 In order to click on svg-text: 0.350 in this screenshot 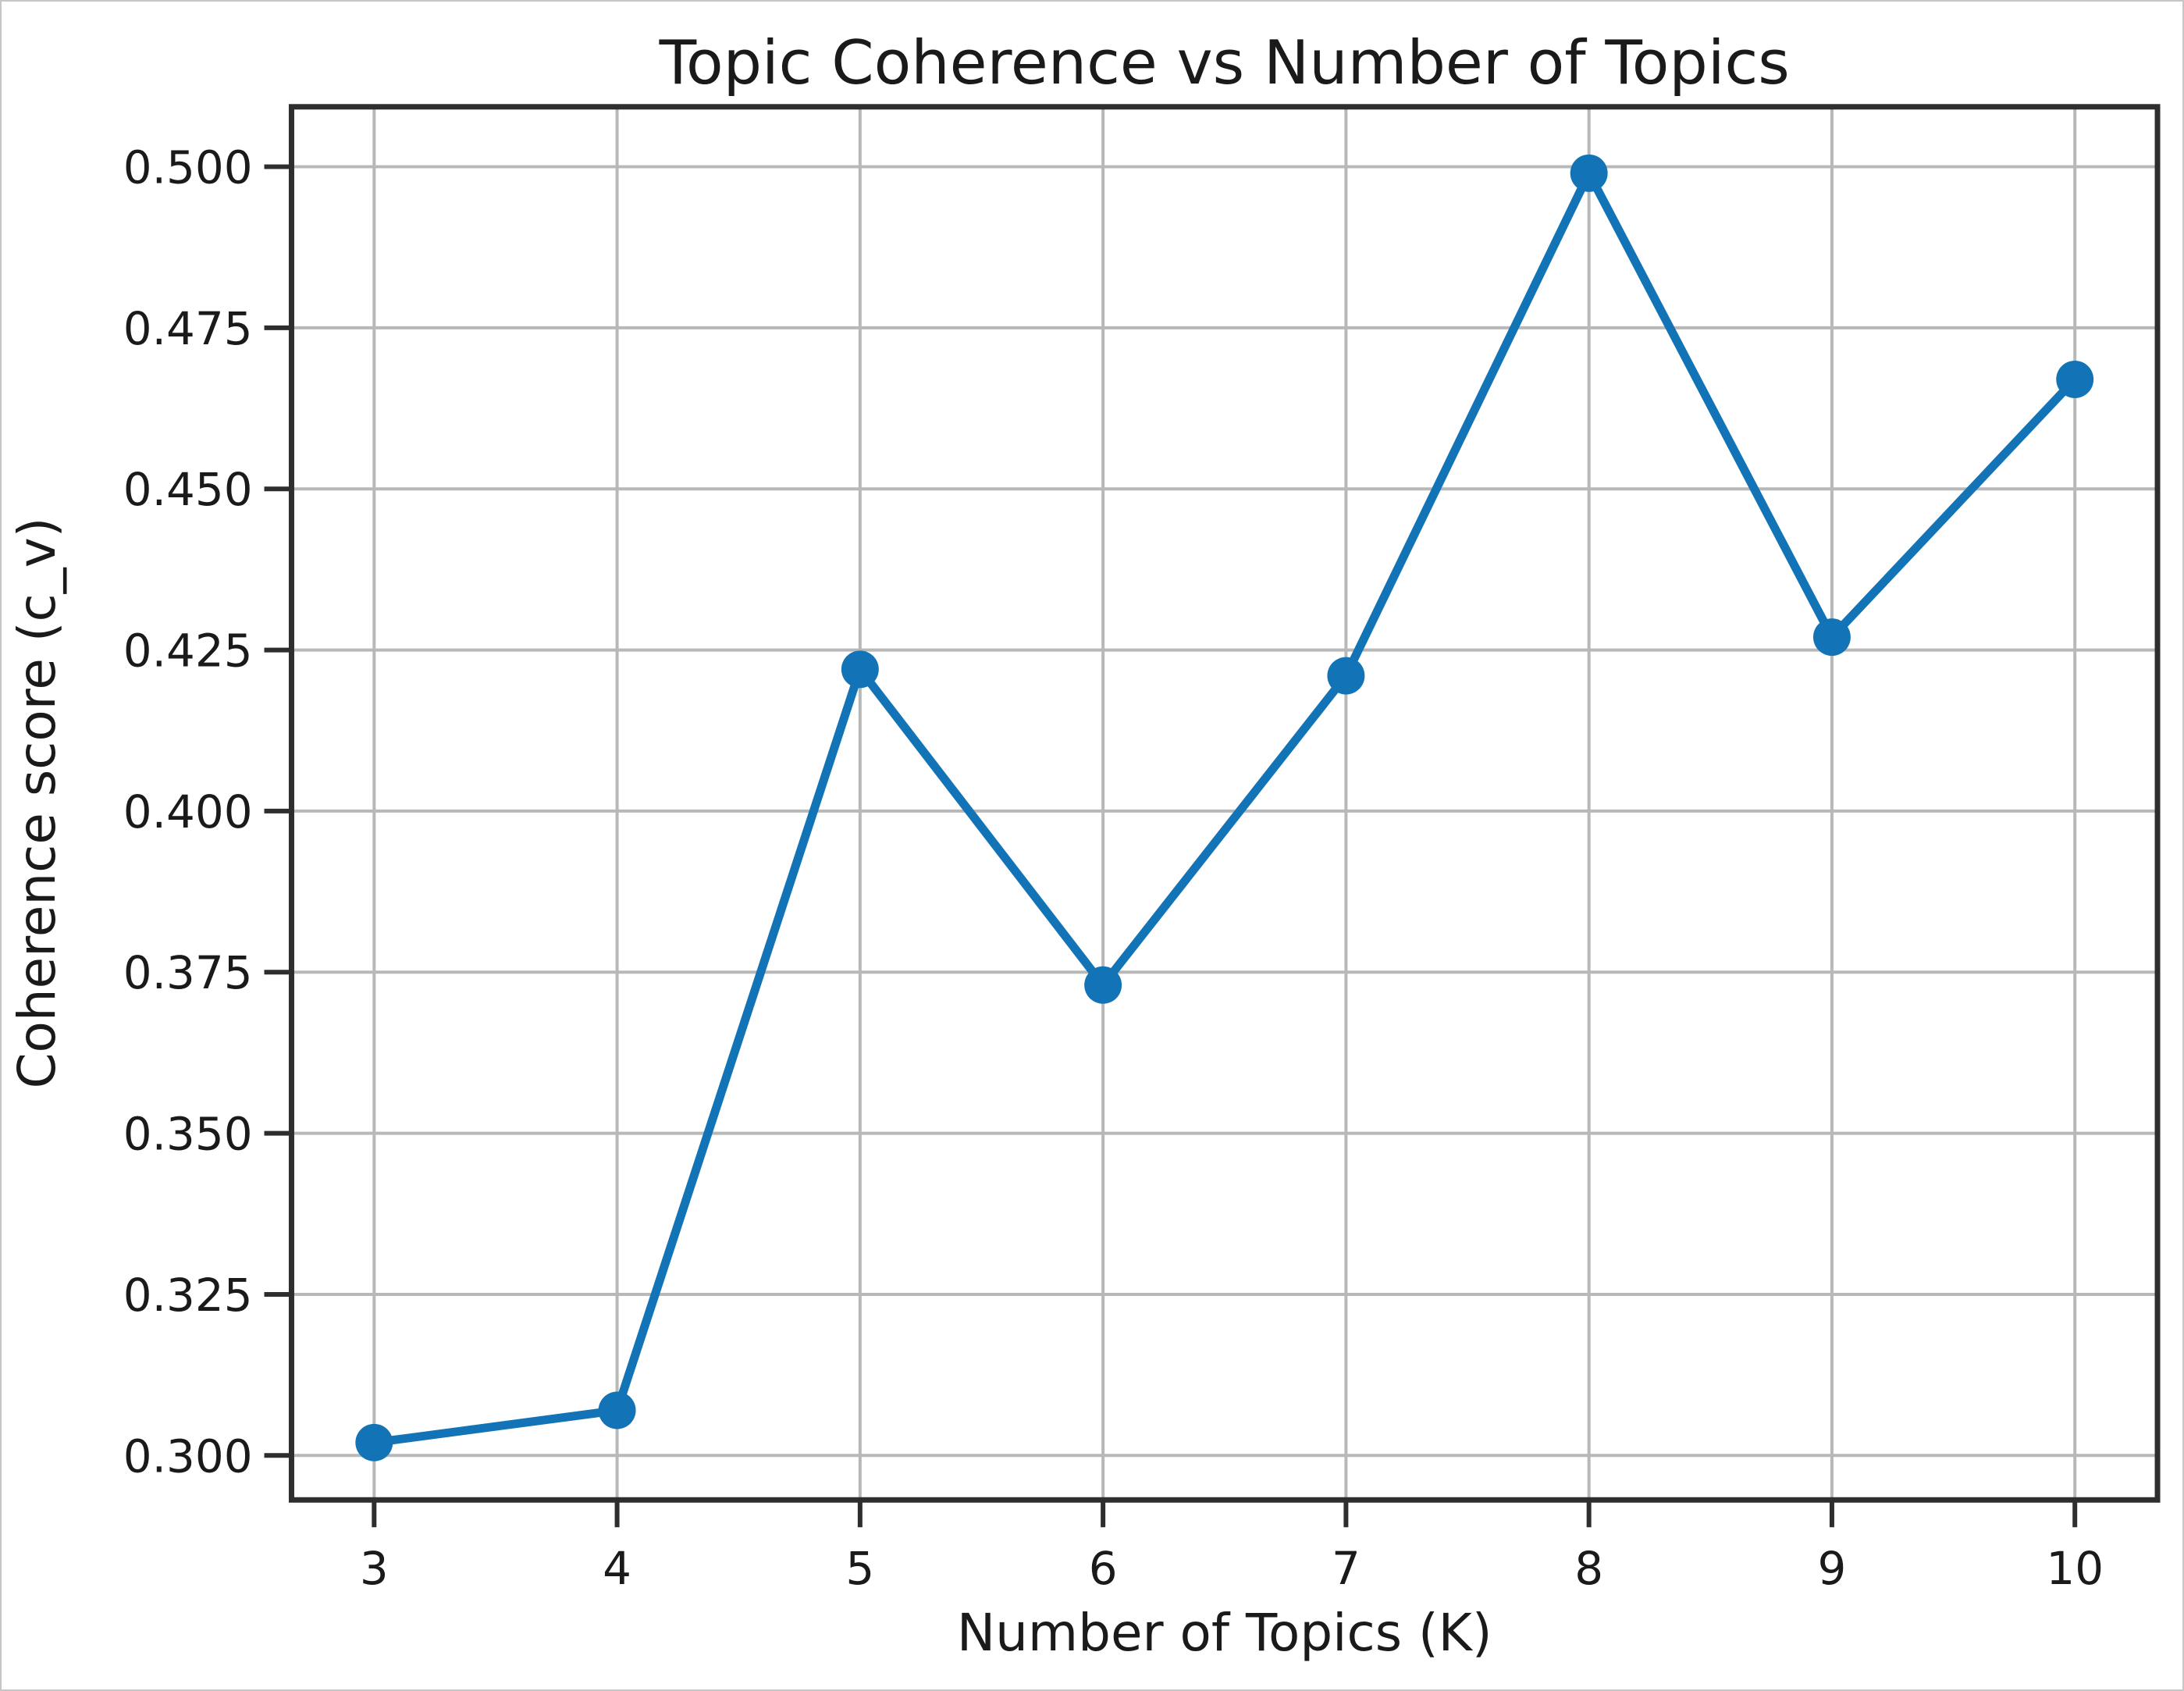, I will do `click(188, 1134)`.